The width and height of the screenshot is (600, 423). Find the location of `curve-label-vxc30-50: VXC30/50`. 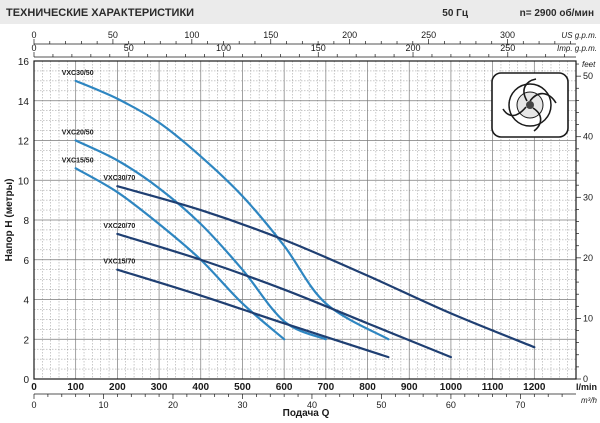

curve-label-vxc30-50: VXC30/50 is located at coordinates (78, 73).